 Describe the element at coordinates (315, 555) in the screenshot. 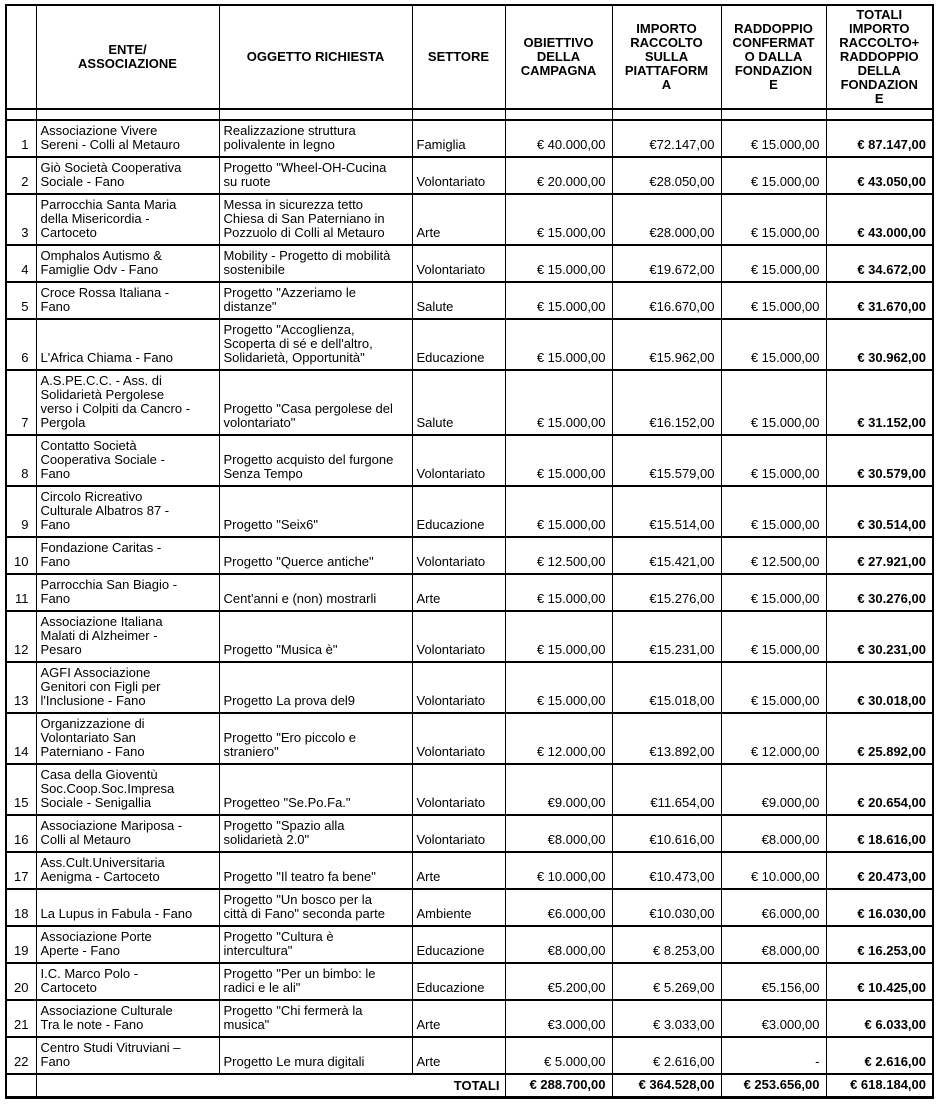

I see `oggetto-cell: Progetto "Querce antiche"` at that location.